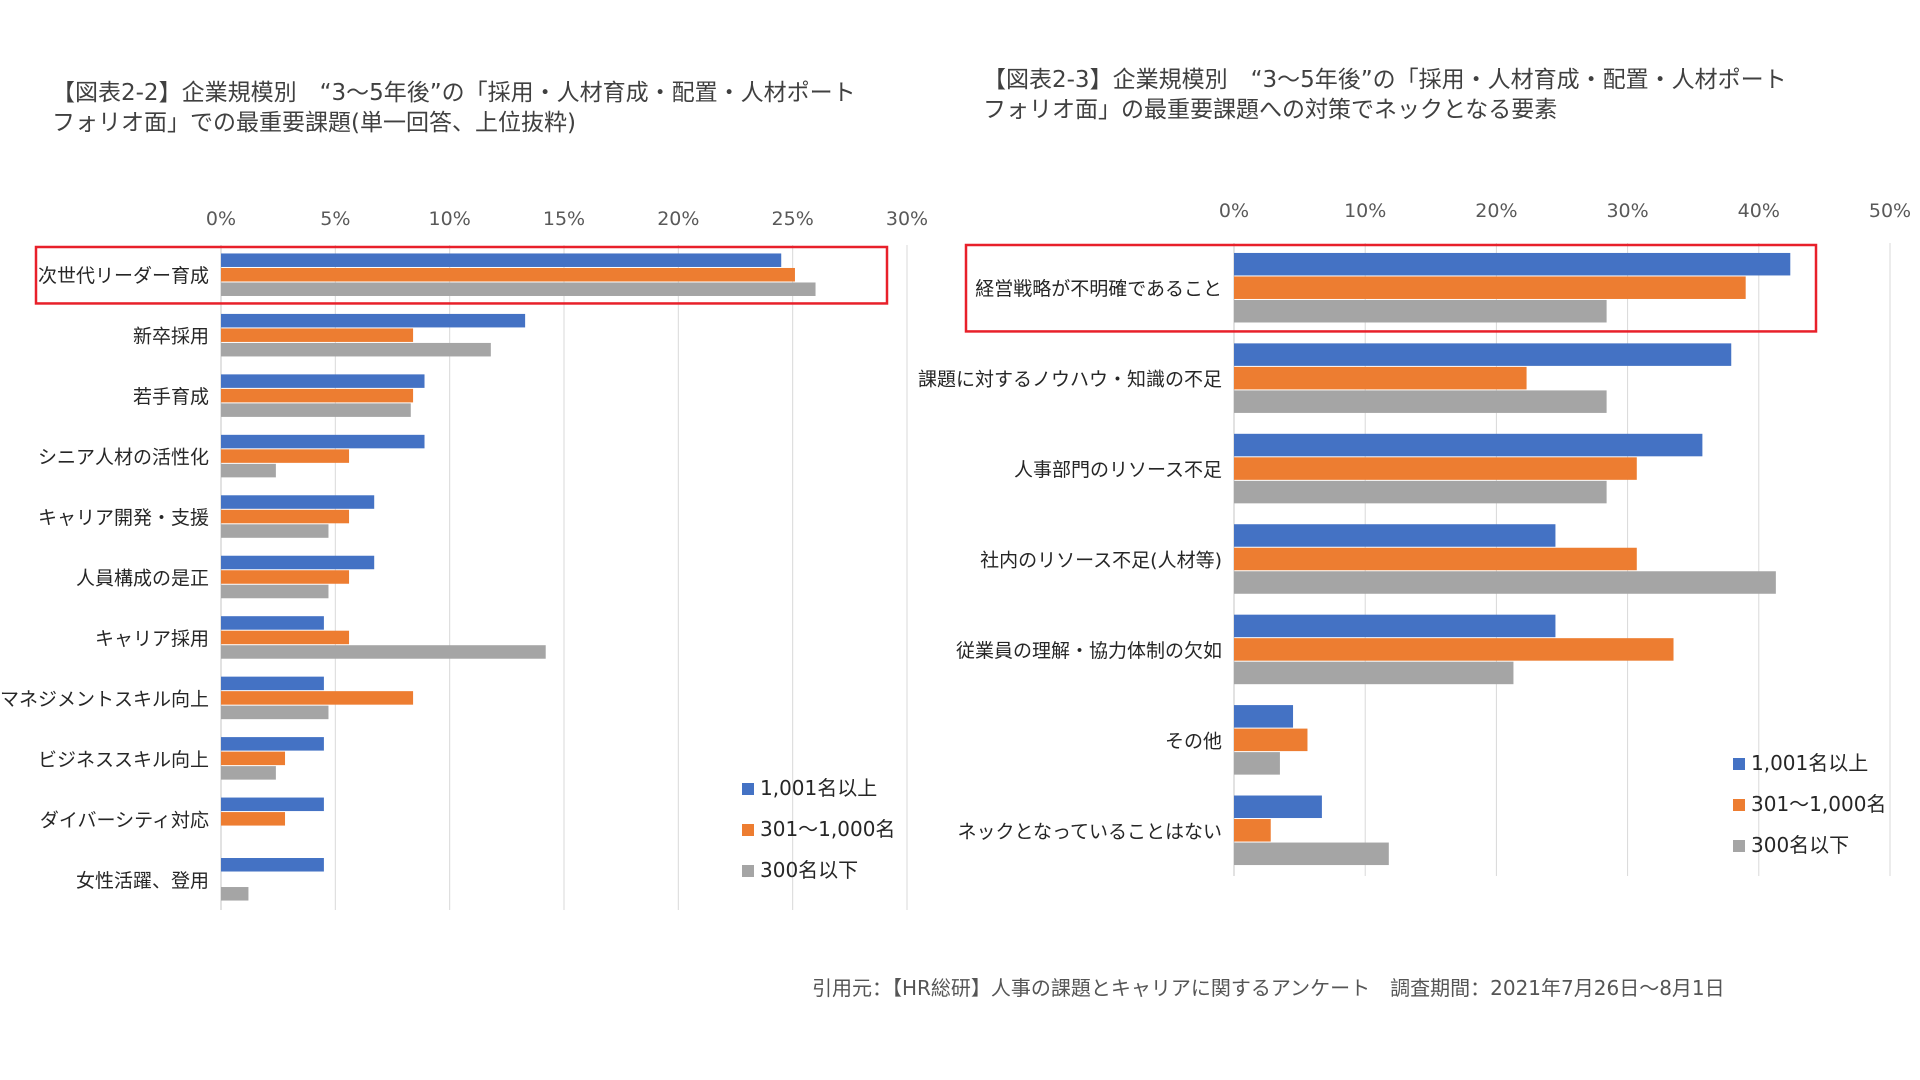  I want to click on x-tick-label: 5%, so click(335, 219).